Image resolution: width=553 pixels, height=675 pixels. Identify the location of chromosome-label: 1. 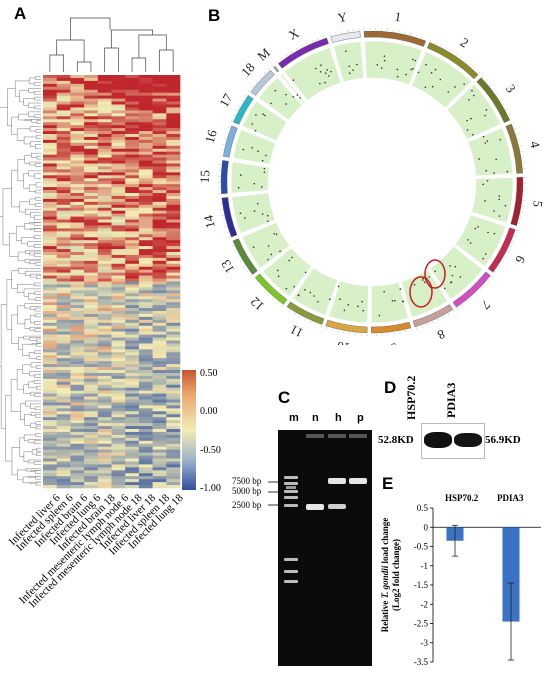
(398, 17).